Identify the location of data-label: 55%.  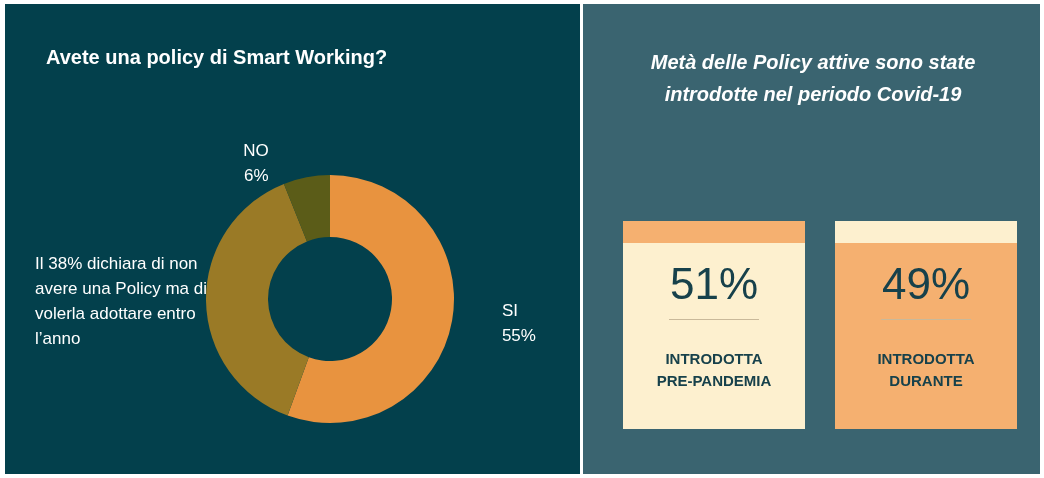
(518, 336).